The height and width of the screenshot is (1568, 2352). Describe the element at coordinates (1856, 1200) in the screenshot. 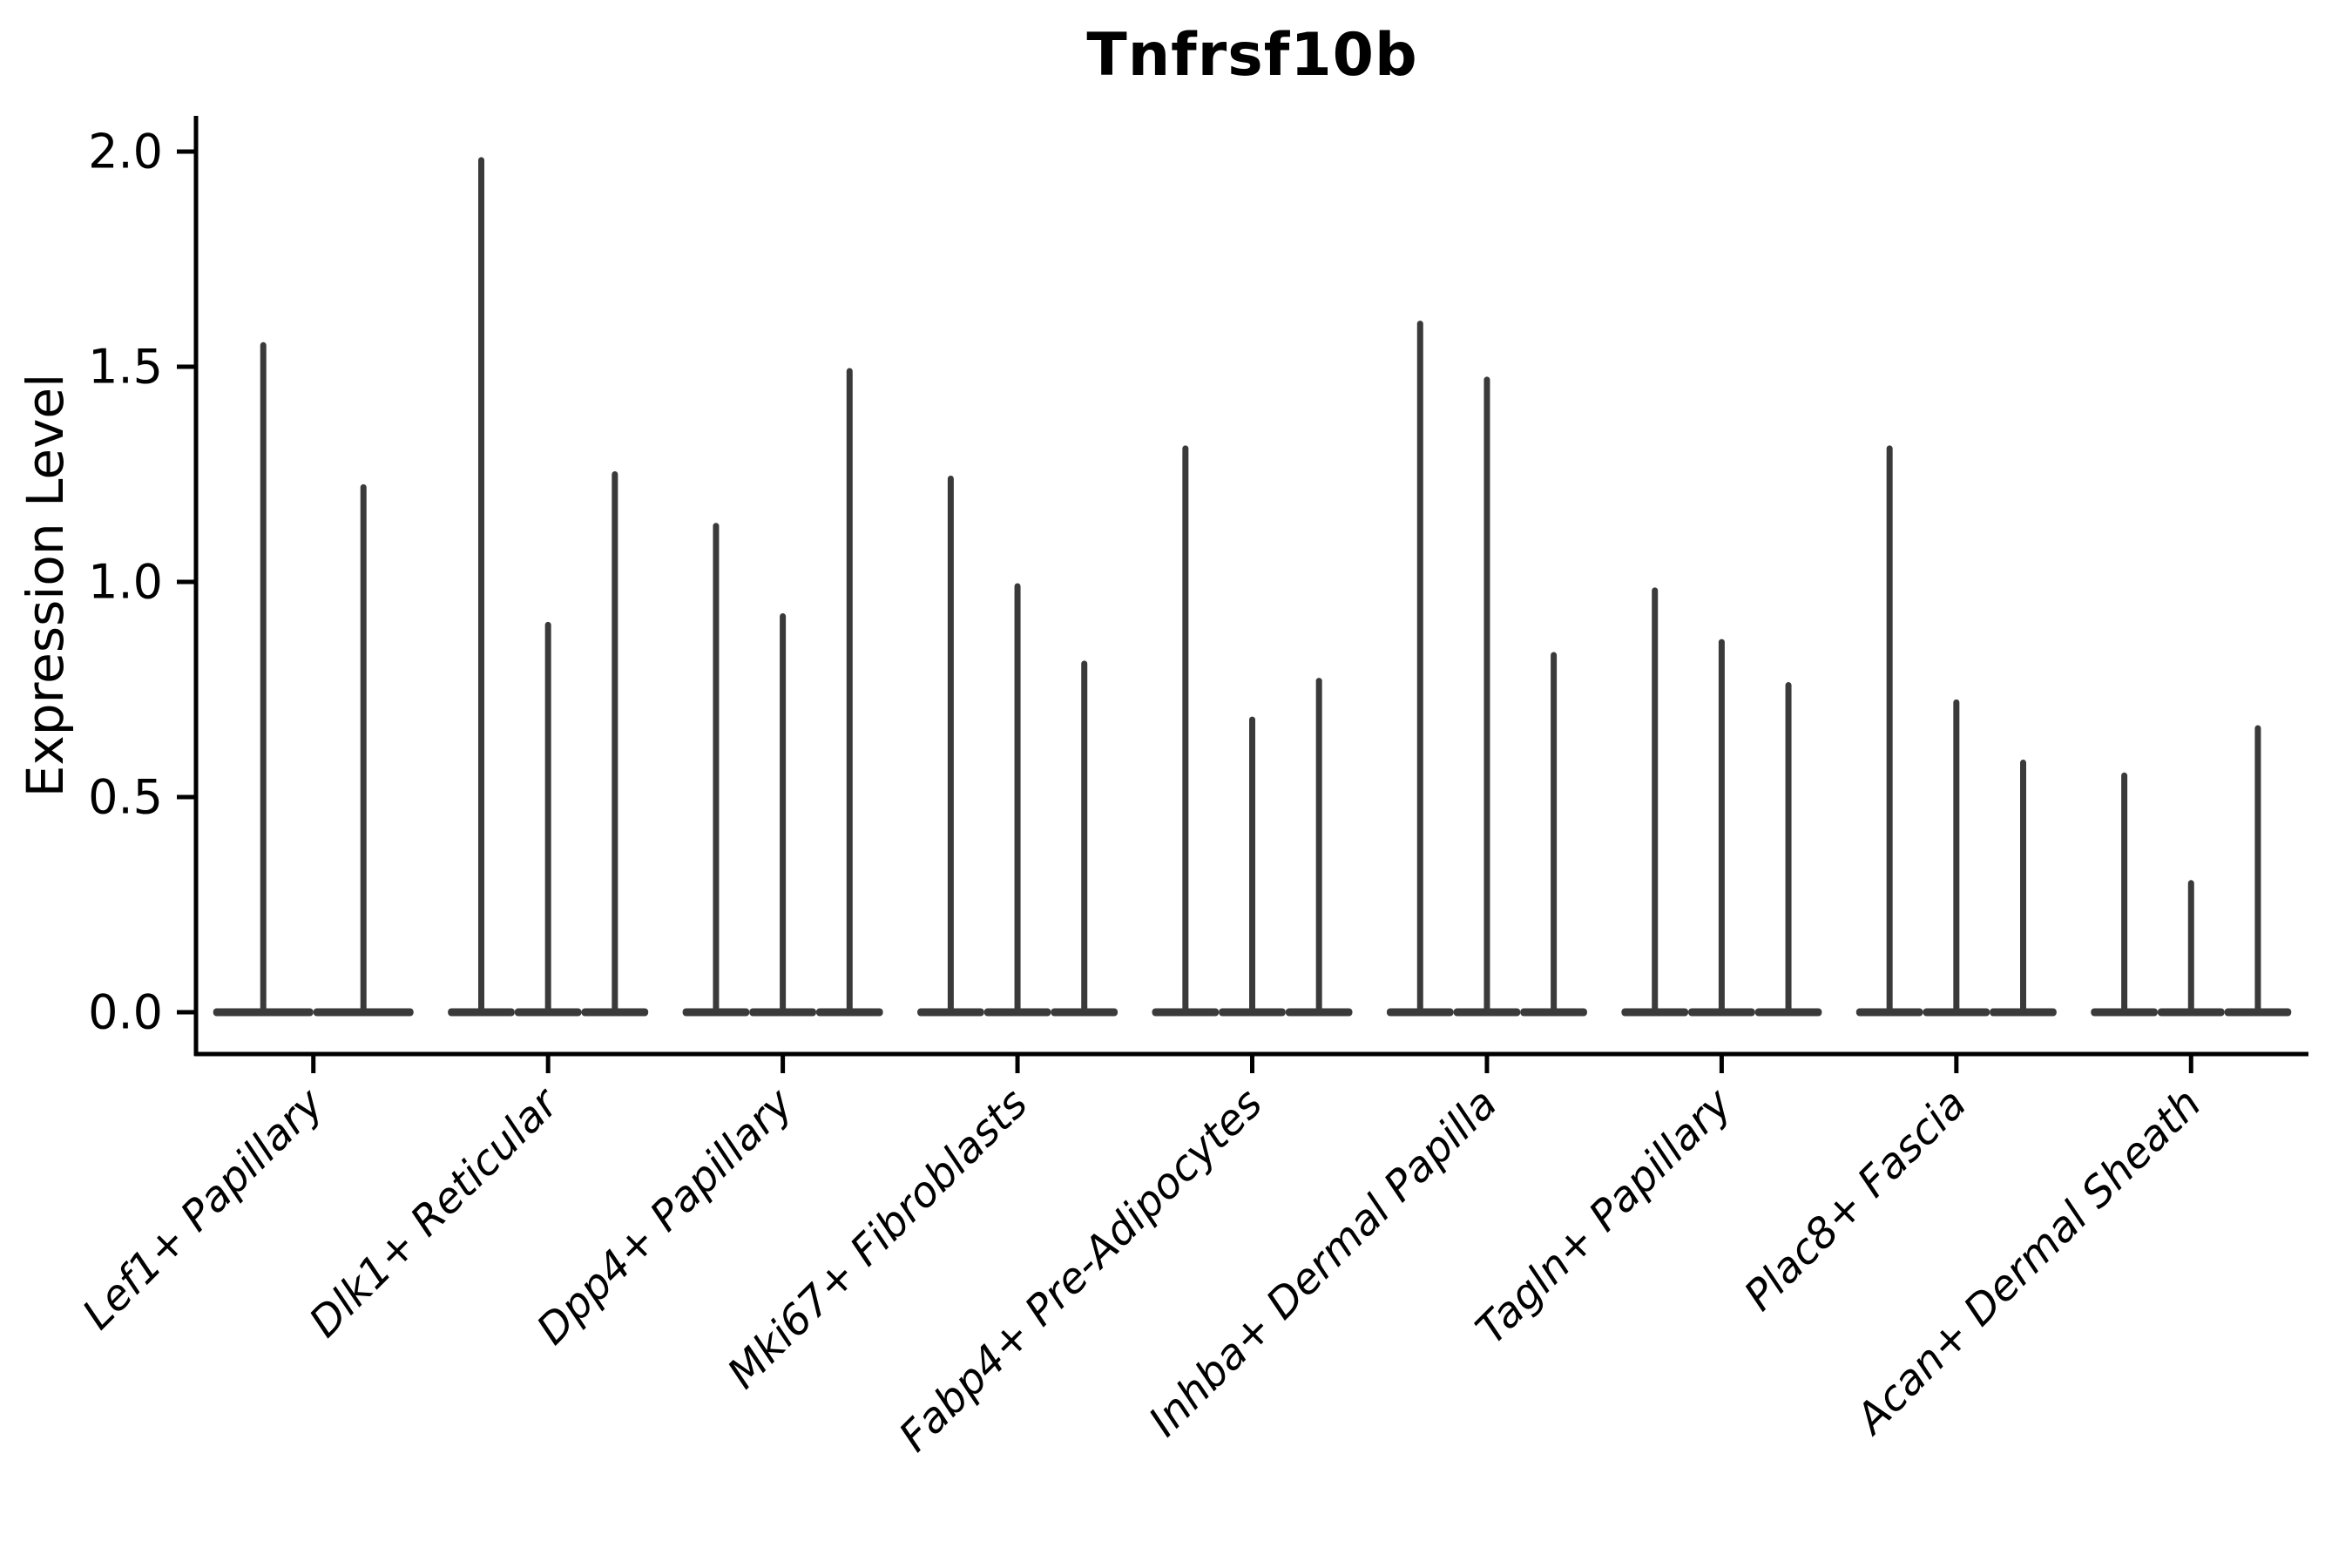

I see `x-tick-label: Plac8+ Fascia` at that location.